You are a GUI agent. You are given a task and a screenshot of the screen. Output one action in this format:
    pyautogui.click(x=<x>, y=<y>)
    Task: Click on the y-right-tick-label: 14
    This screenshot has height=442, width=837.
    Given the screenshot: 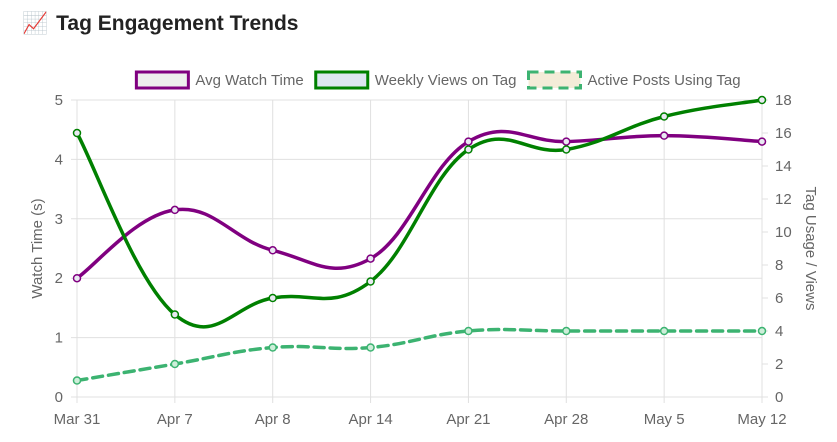 What is the action you would take?
    pyautogui.click(x=783, y=166)
    